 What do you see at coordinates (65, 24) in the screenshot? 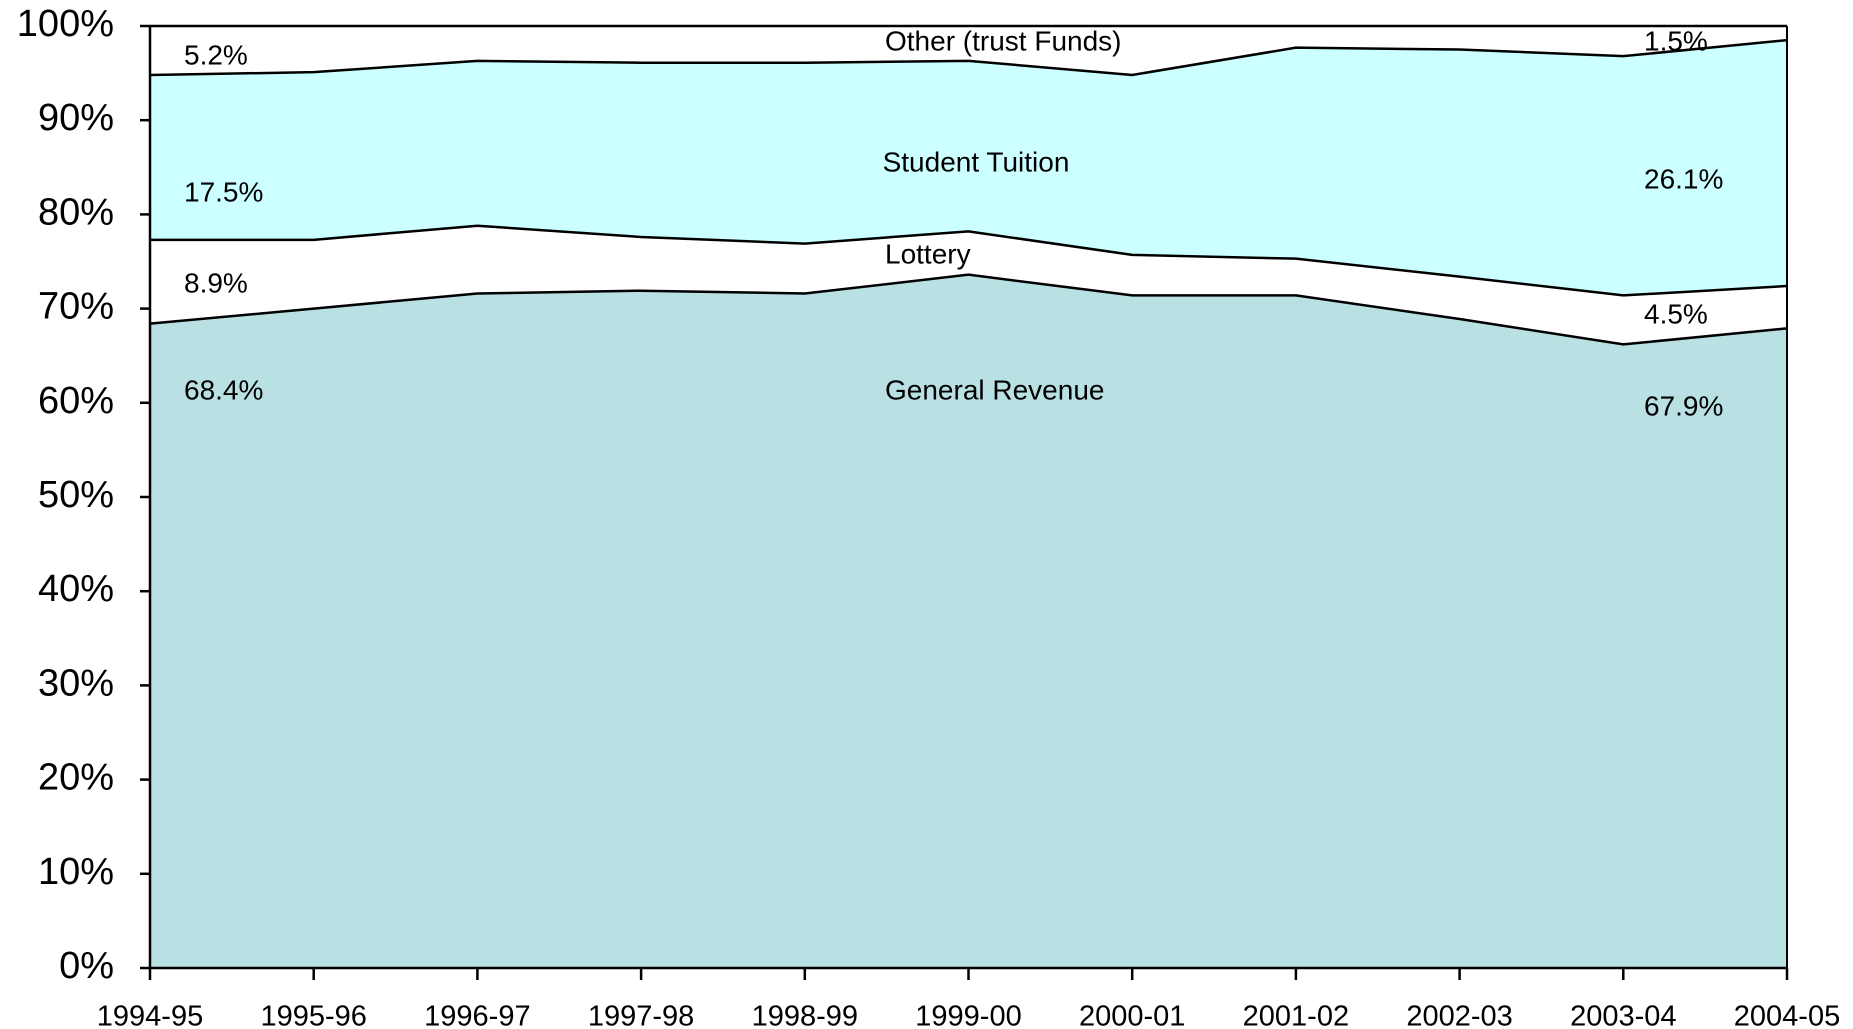
I see `y-tick-label: 100%` at bounding box center [65, 24].